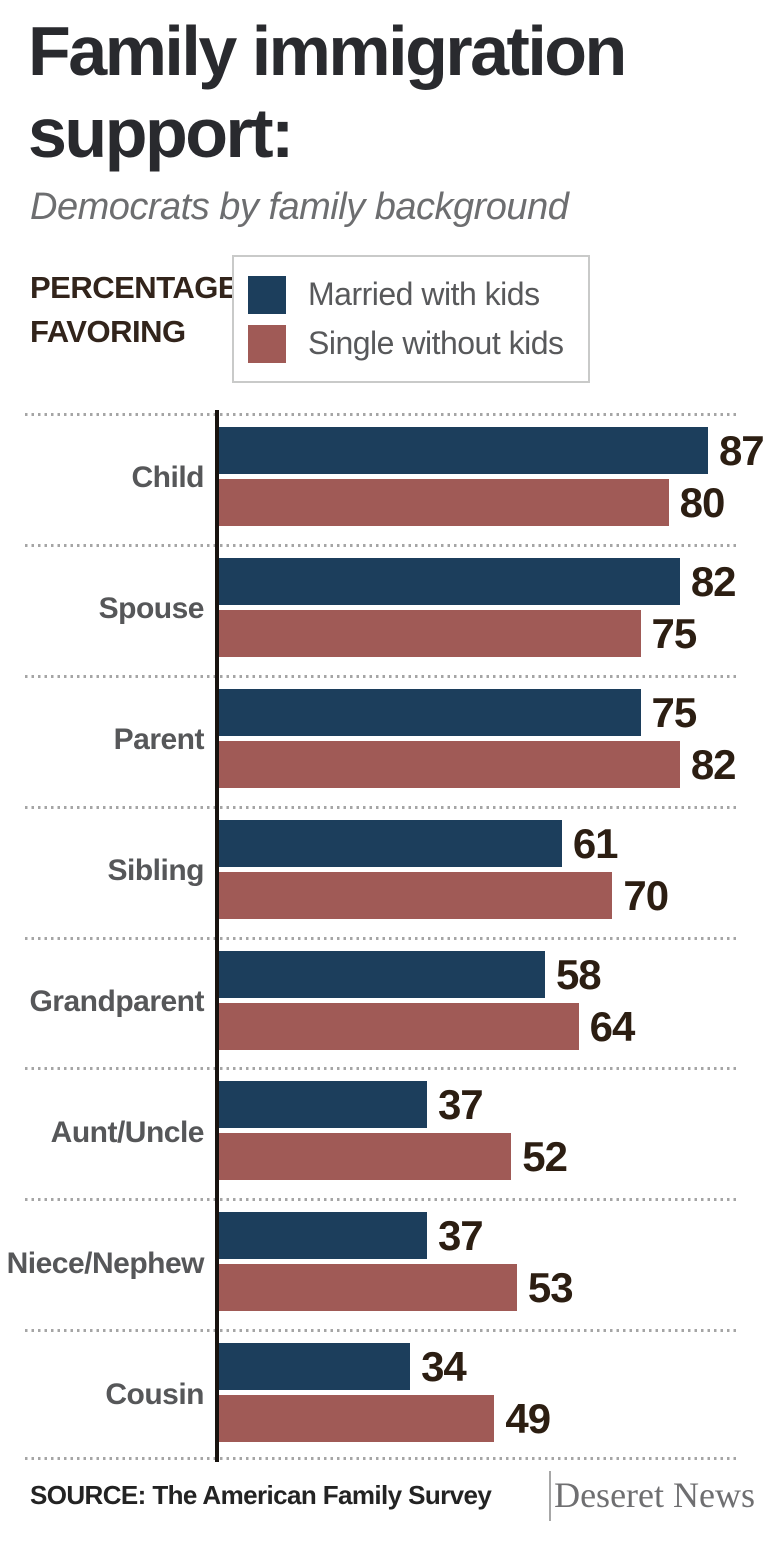  I want to click on category-label: Sibling, so click(156, 871).